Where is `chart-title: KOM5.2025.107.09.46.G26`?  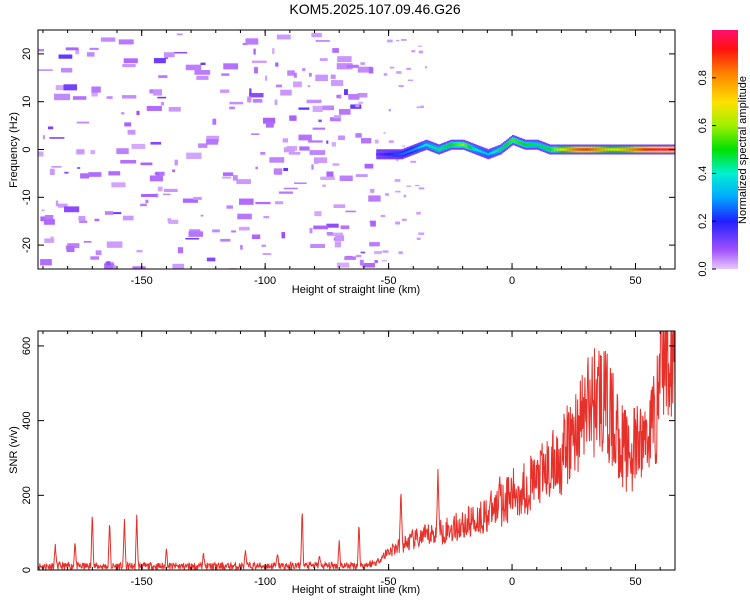 chart-title: KOM5.2025.107.09.46.G26 is located at coordinates (374, 9).